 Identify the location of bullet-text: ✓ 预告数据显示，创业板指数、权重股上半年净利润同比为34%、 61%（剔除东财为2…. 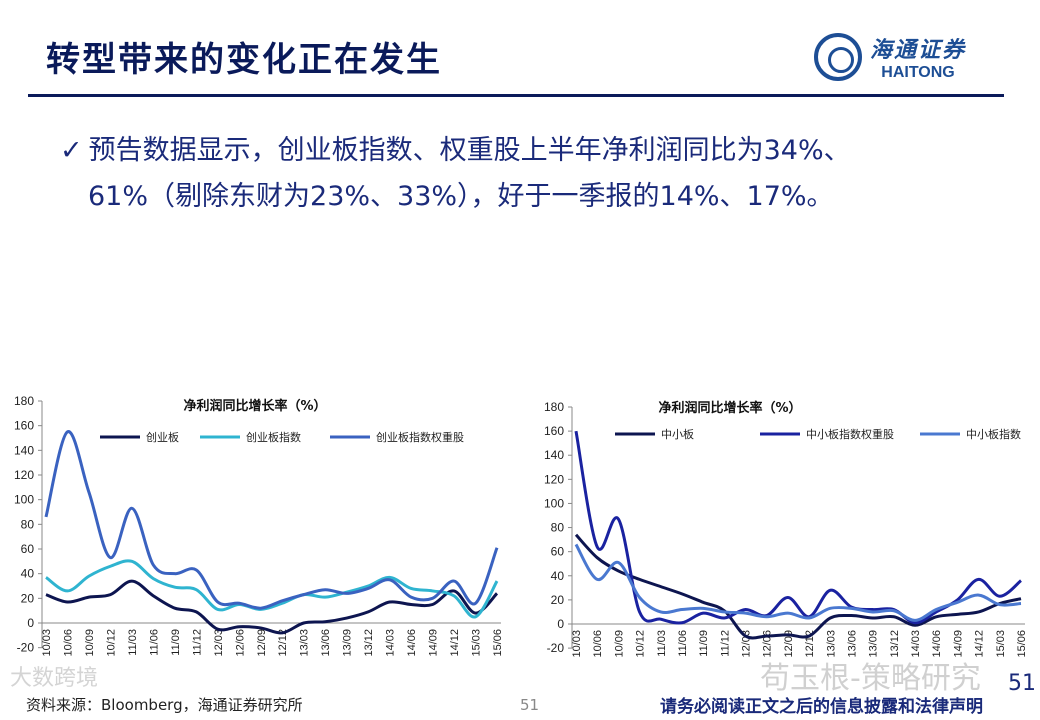
(530, 174).